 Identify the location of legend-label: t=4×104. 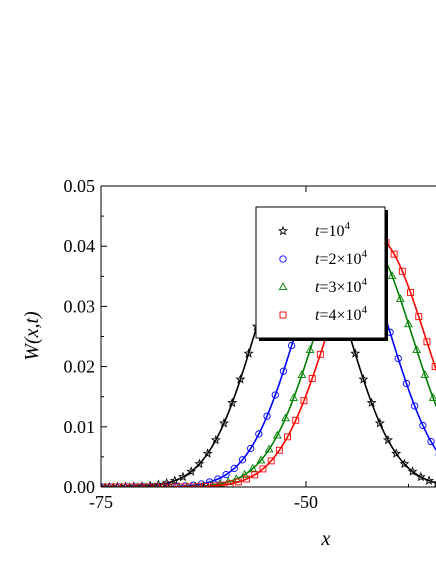
(341, 314).